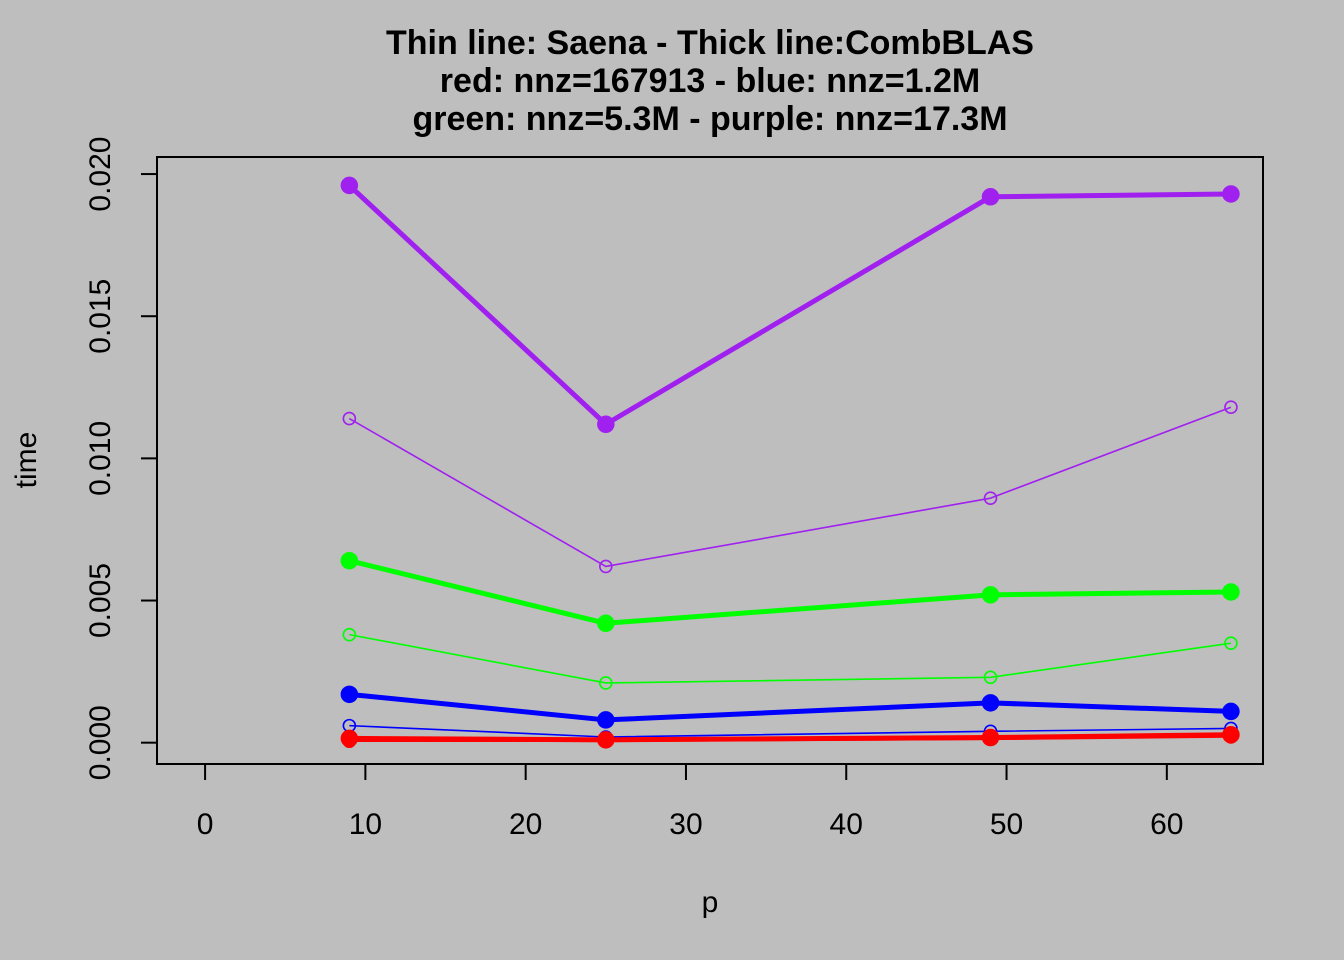 The height and width of the screenshot is (960, 1344). What do you see at coordinates (100, 600) in the screenshot?
I see `y-tick-label: 0.005` at bounding box center [100, 600].